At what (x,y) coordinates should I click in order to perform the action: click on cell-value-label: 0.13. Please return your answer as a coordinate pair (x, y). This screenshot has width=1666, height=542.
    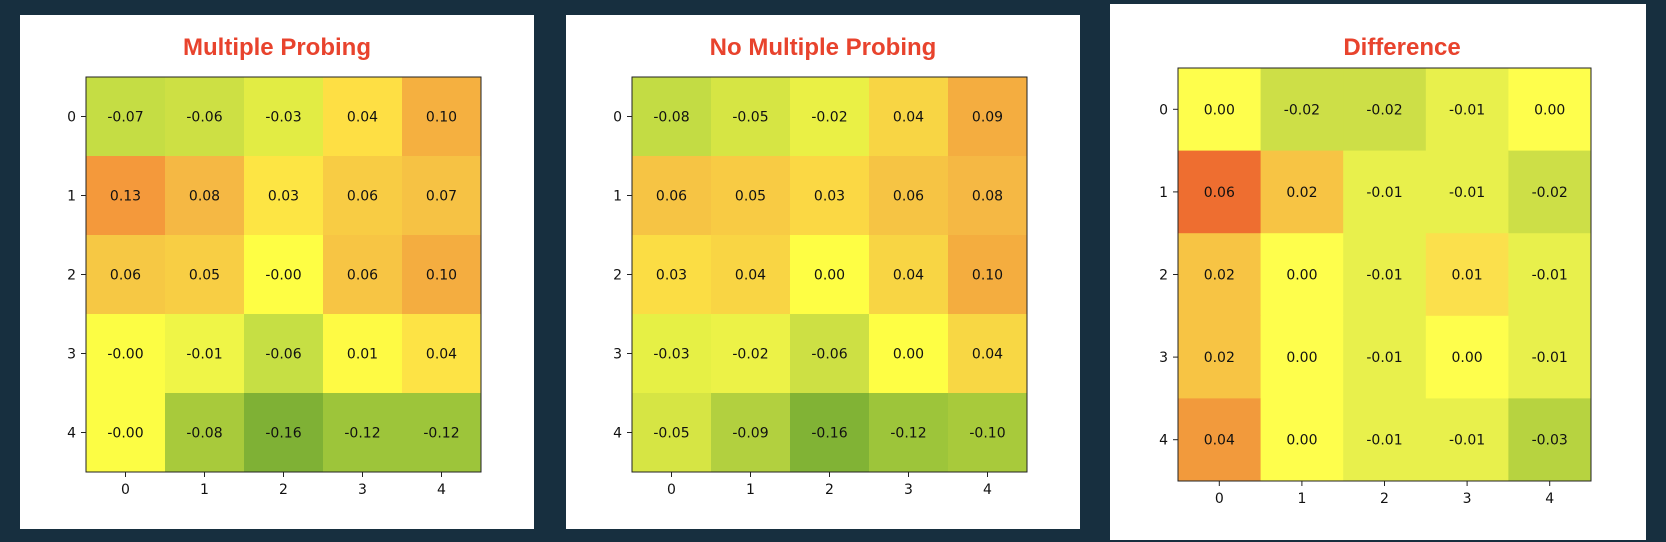
    Looking at the image, I should click on (125, 197).